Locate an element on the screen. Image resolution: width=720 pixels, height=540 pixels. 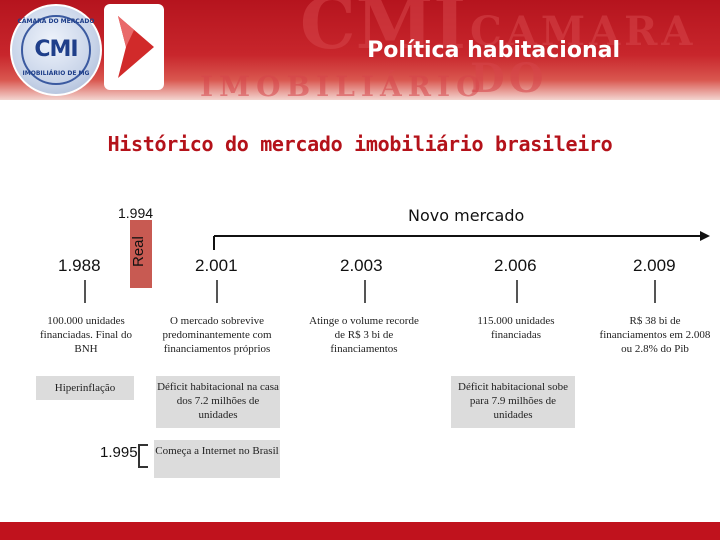
watermark-mercado: CAMARA DO MERCADO is located at coordinates (583, 54).